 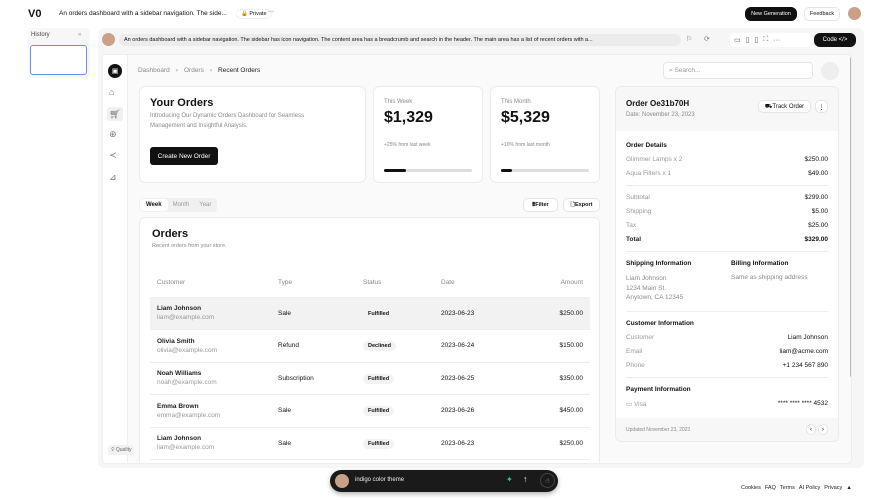 I want to click on col-customer: Customer, so click(x=214, y=283).